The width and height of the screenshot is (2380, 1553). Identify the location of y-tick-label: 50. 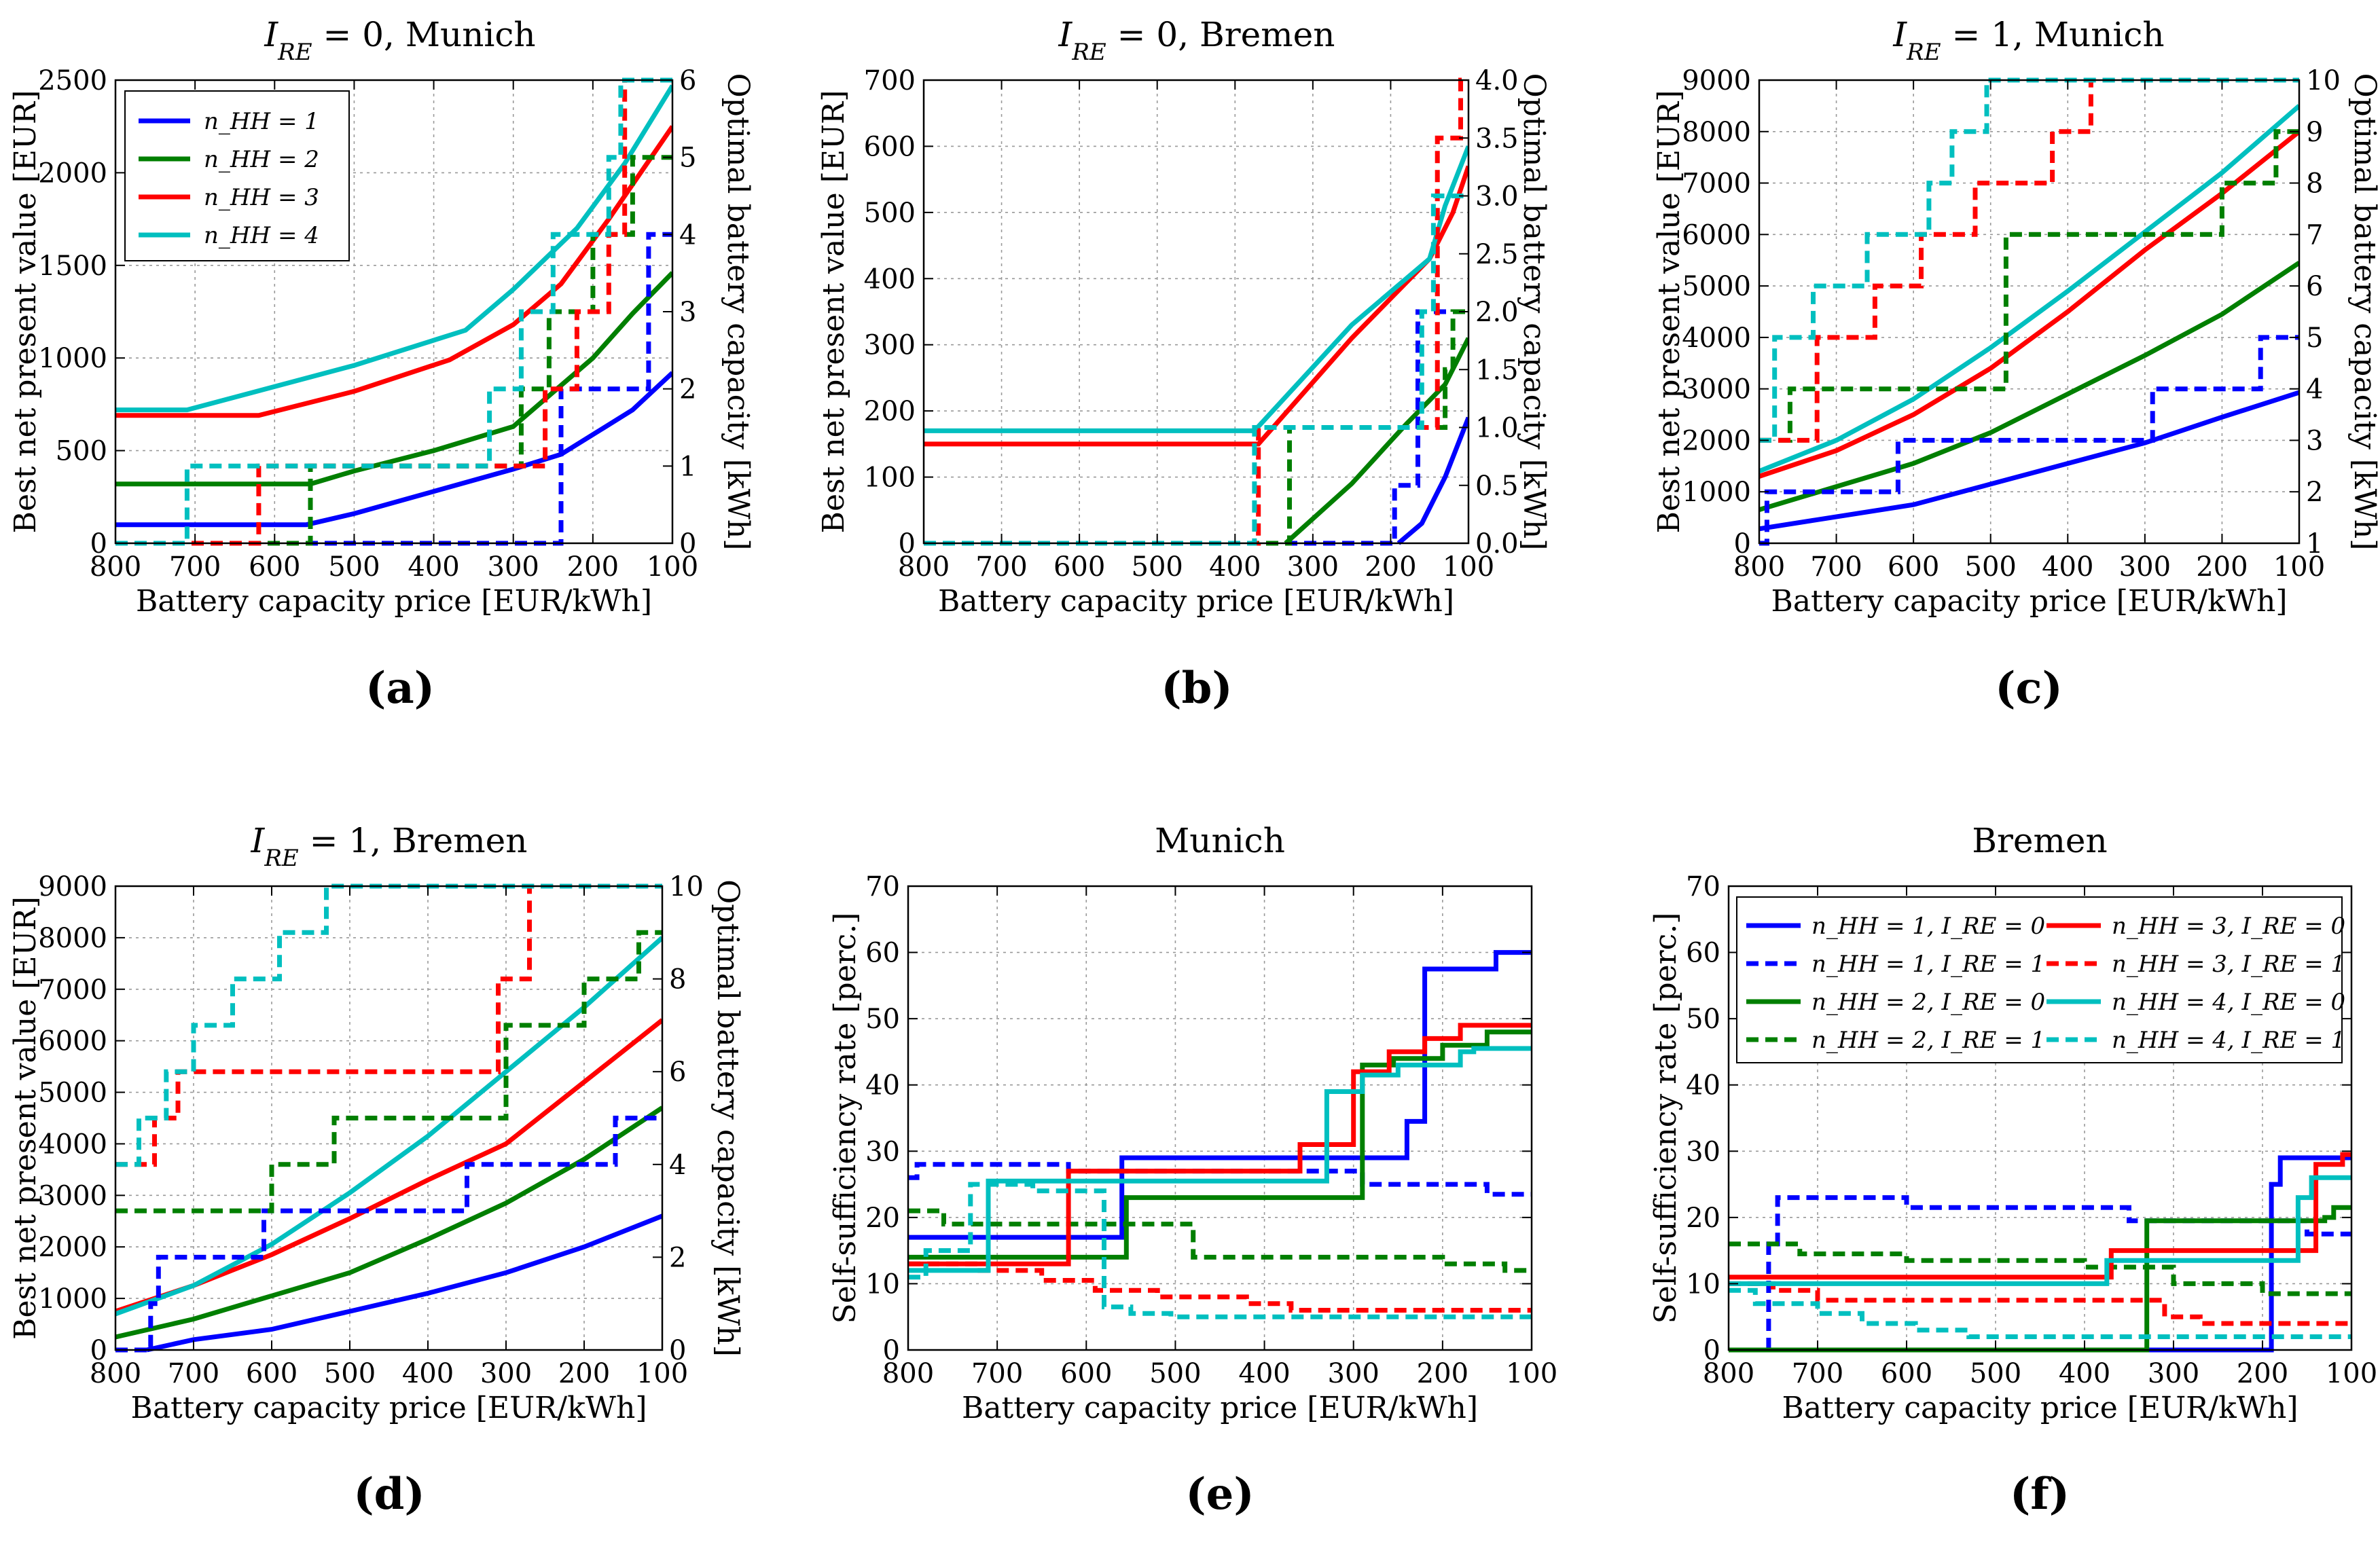
(1703, 1019).